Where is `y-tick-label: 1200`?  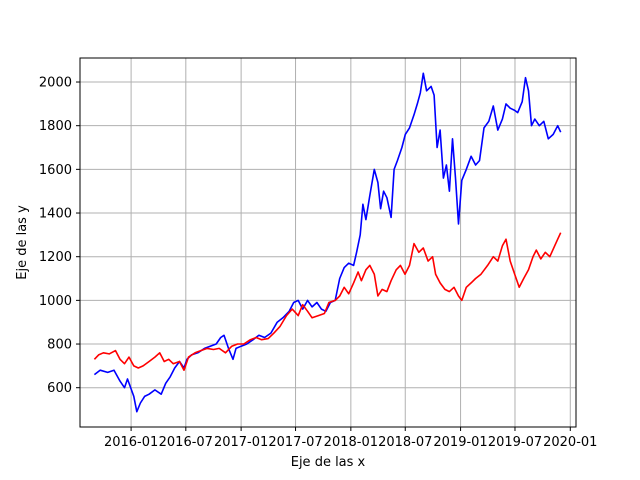
y-tick-label: 1200 is located at coordinates (55, 257).